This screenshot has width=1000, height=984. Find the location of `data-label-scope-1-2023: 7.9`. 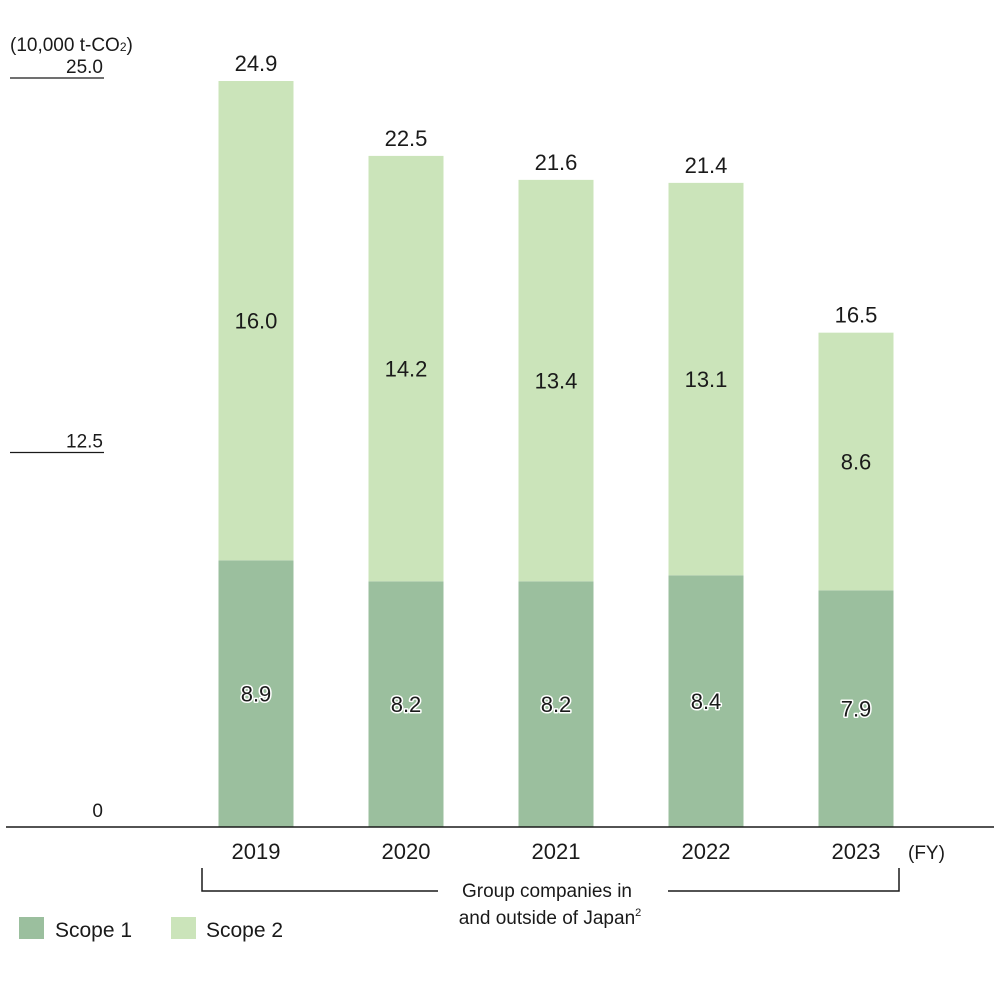

data-label-scope-1-2023: 7.9 is located at coordinates (856, 709).